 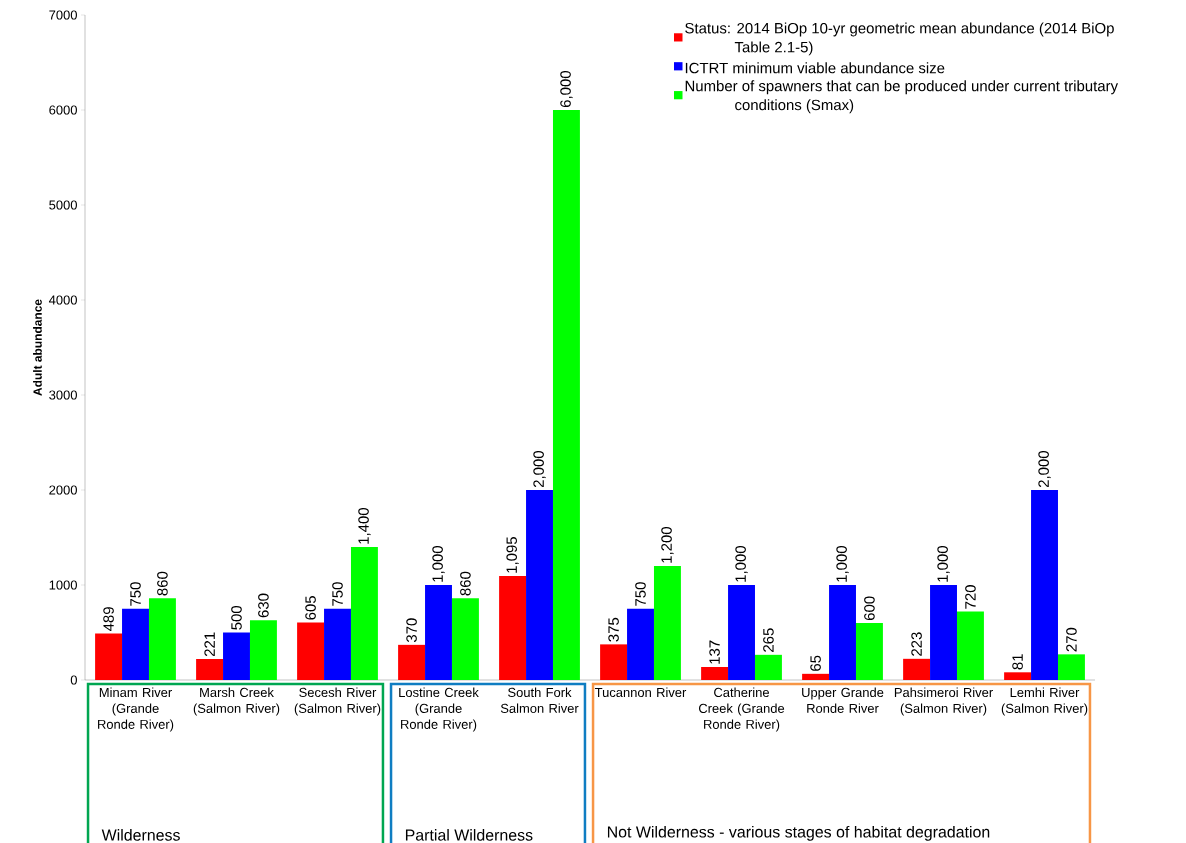 What do you see at coordinates (566, 89) in the screenshot?
I see `data-label: 6,000` at bounding box center [566, 89].